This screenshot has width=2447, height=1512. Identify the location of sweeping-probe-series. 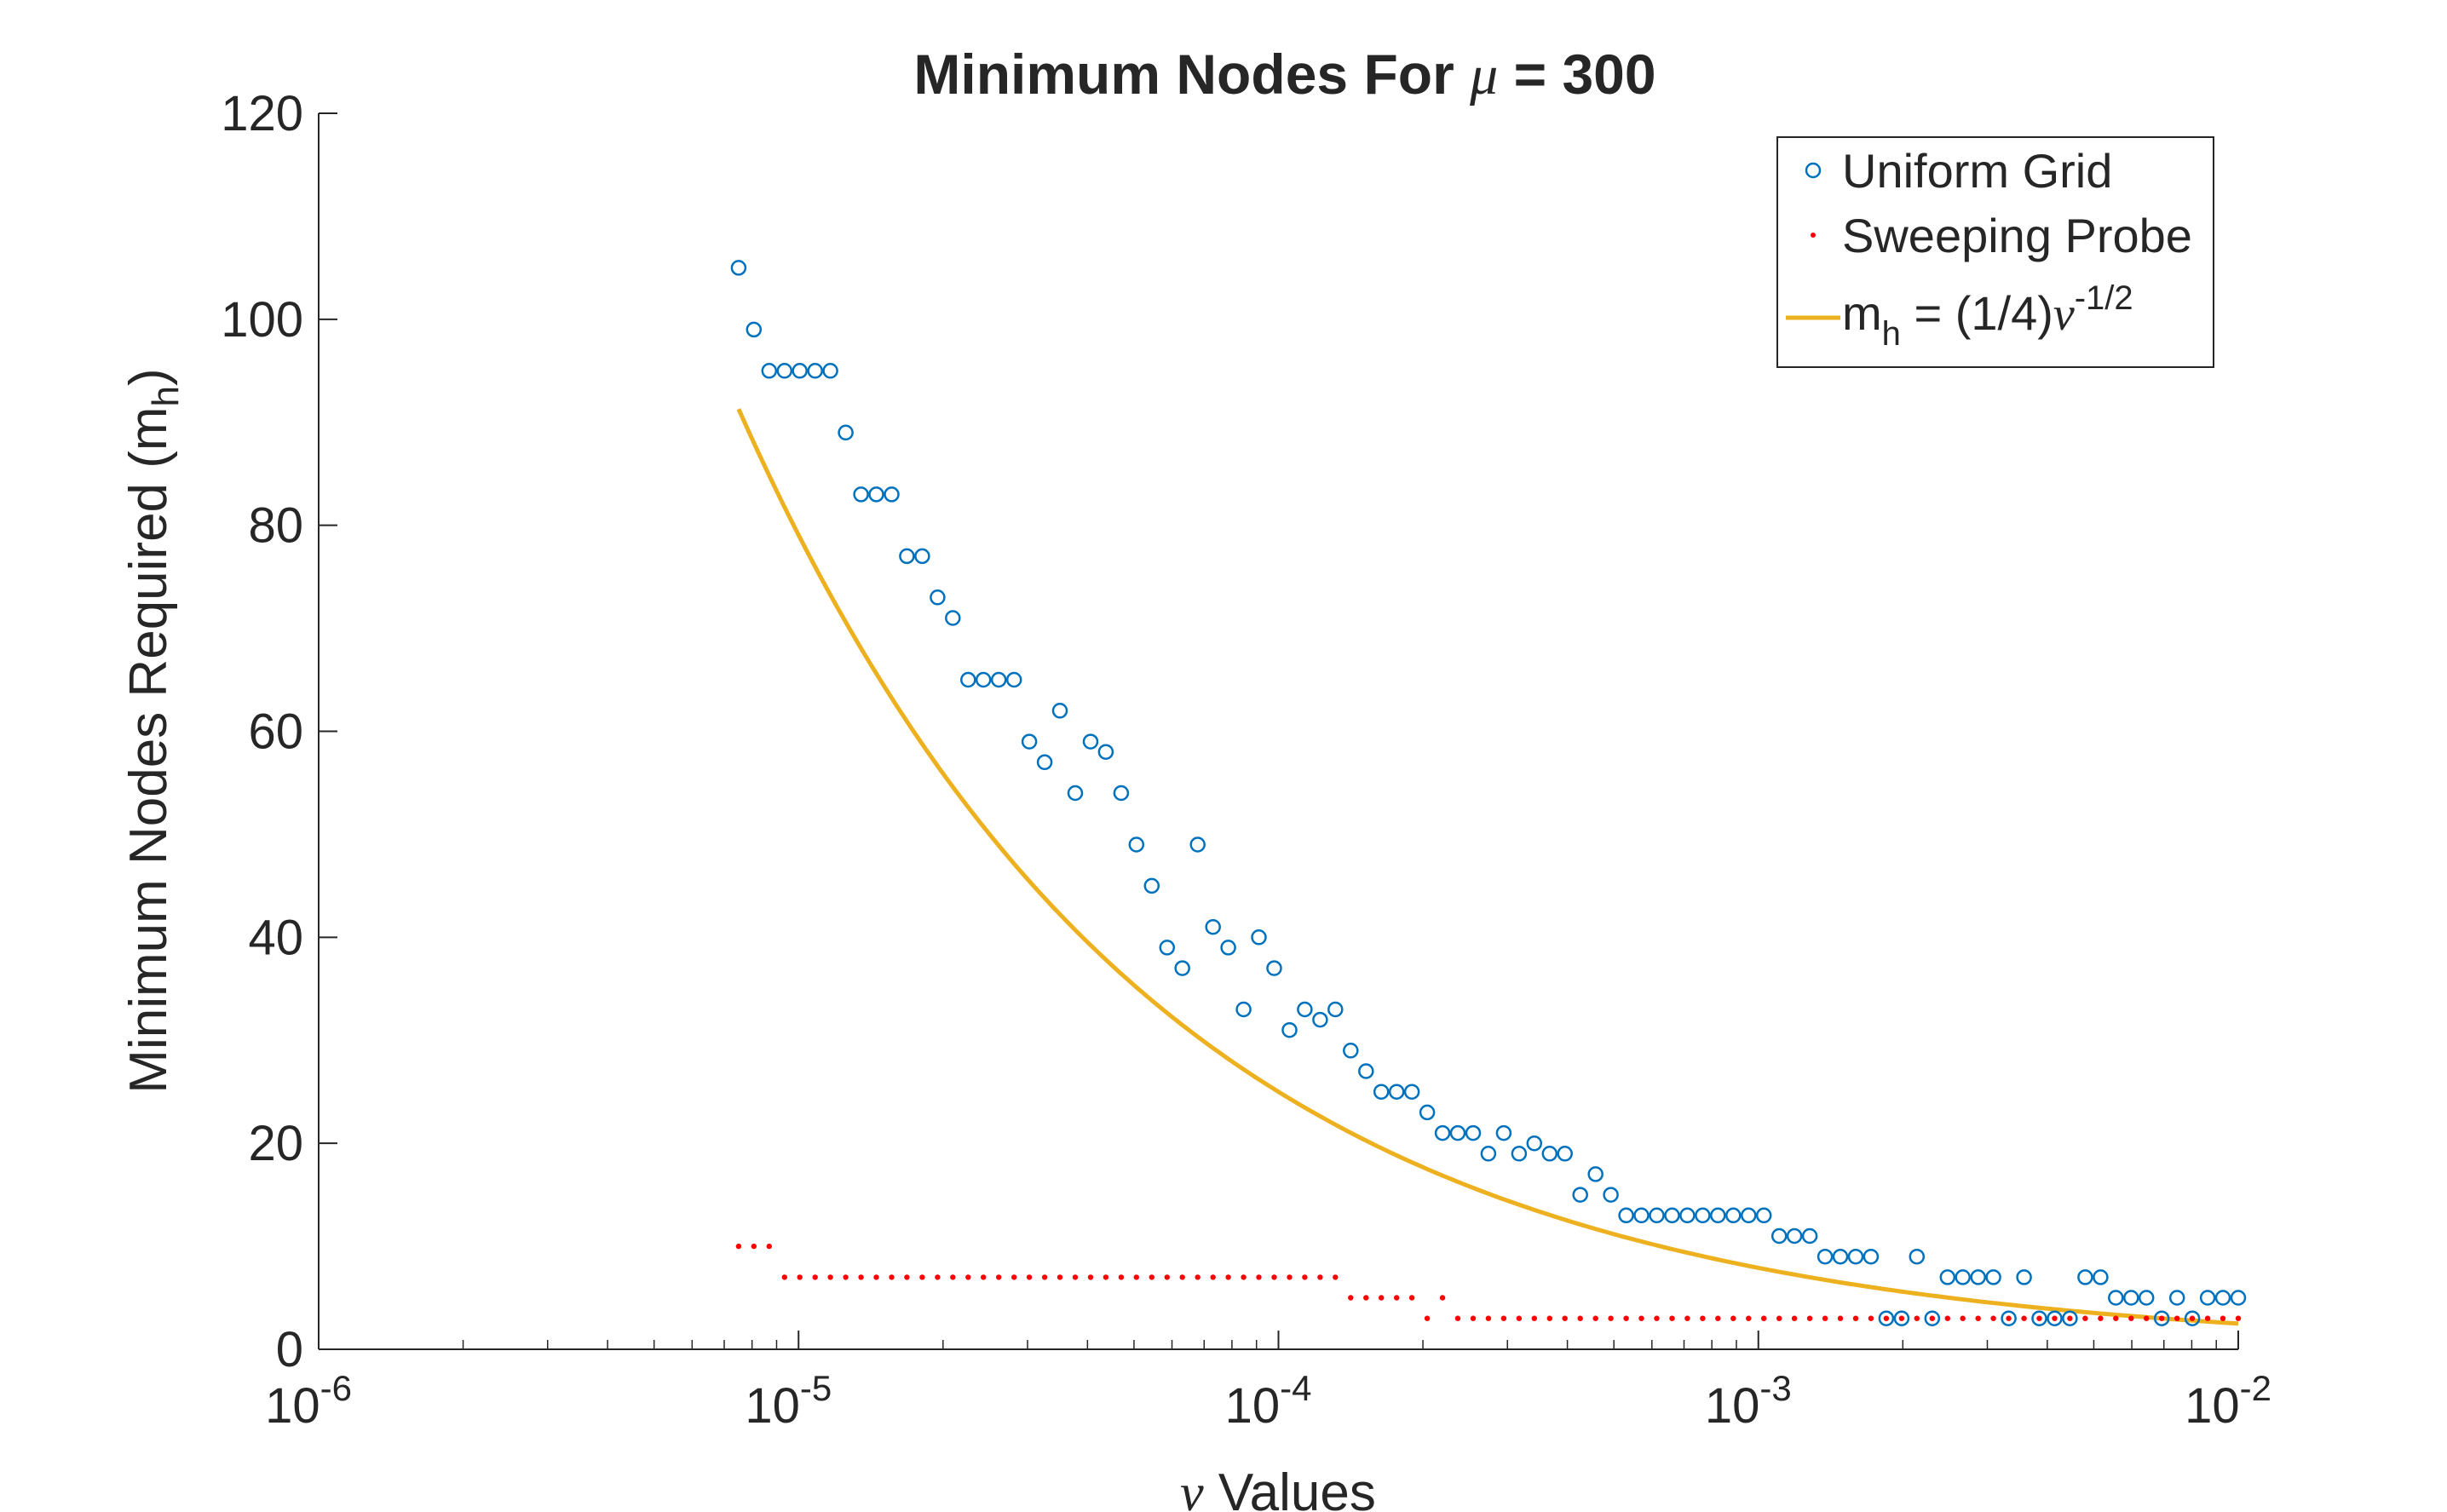
(1488, 1282).